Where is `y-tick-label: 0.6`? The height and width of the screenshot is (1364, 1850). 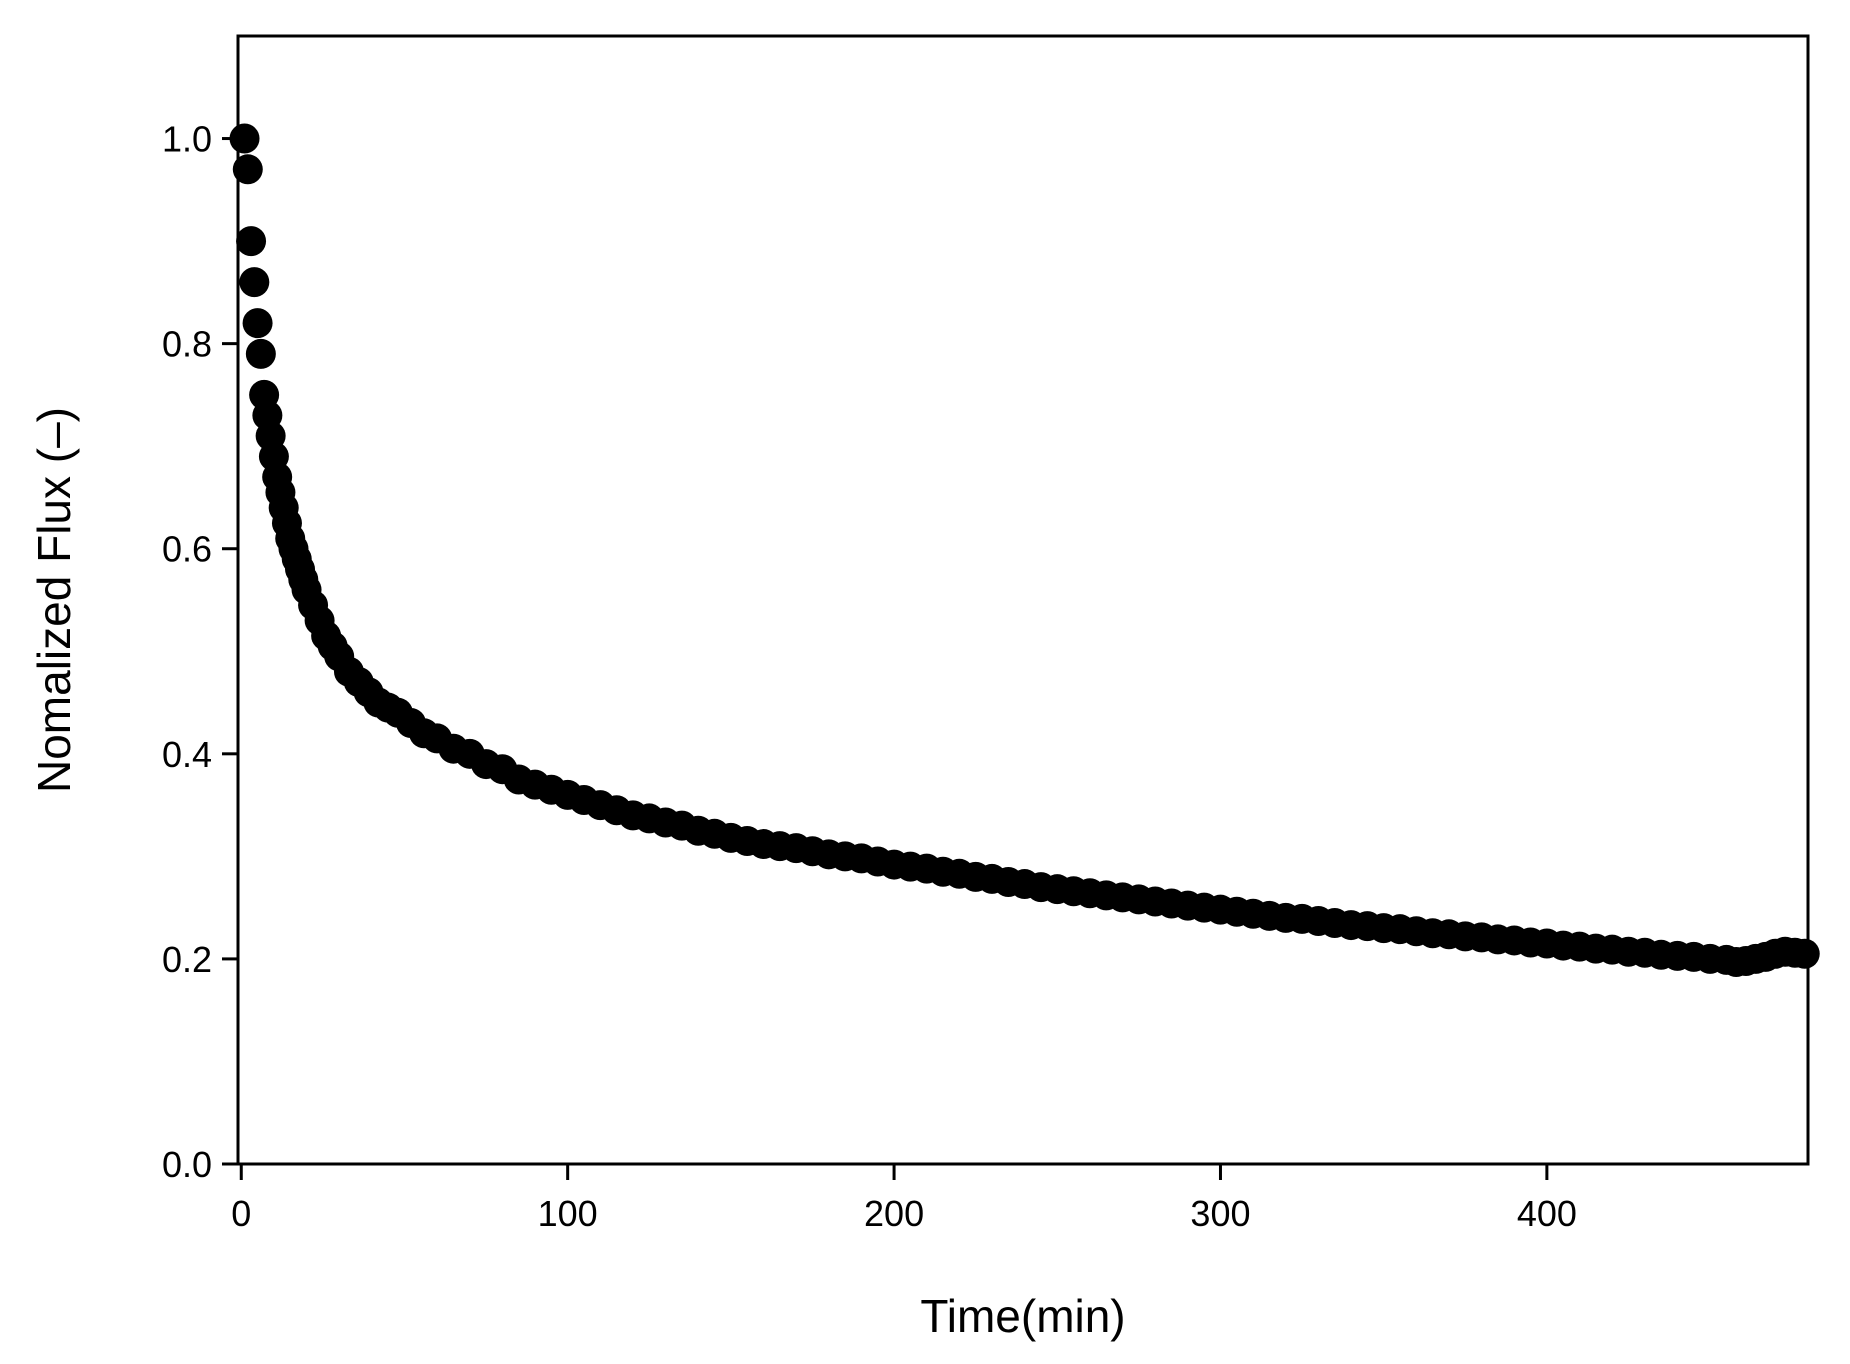
y-tick-label: 0.6 is located at coordinates (187, 549).